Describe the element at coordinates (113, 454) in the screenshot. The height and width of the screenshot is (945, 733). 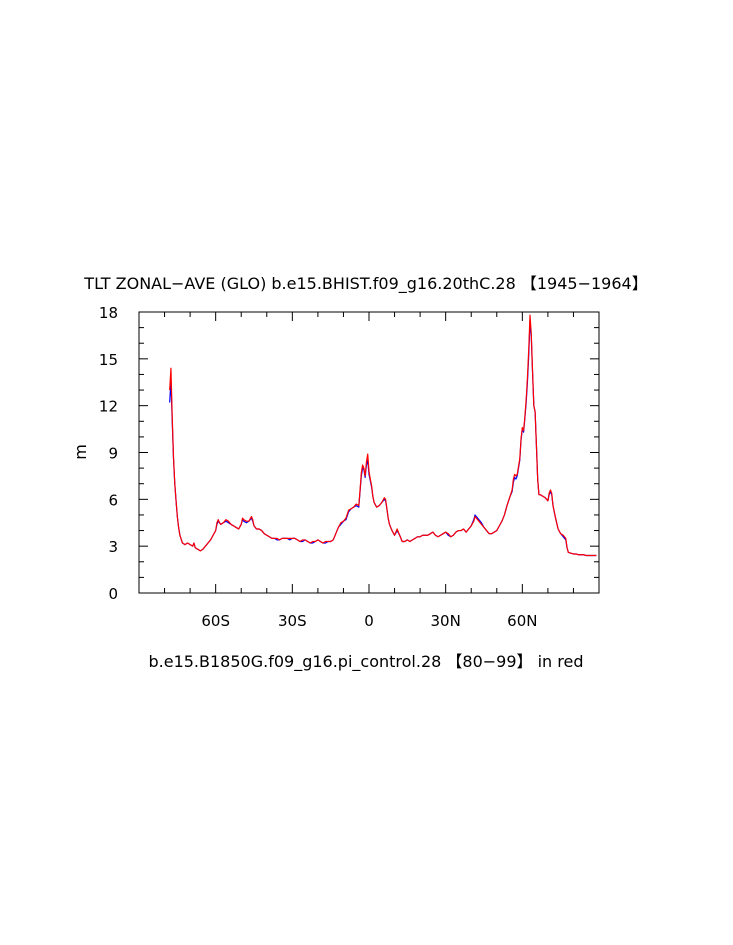
I see `y-tick-label: 9` at that location.